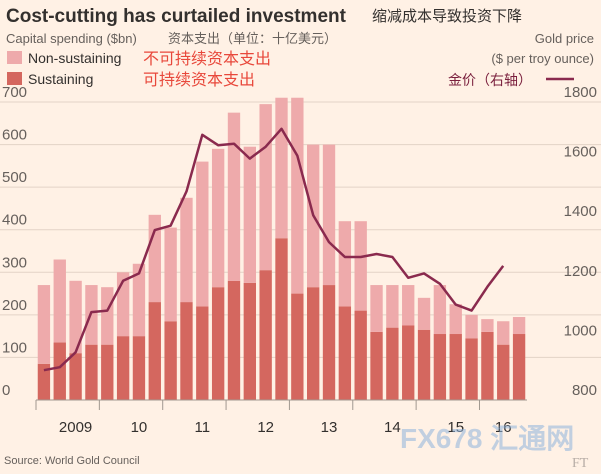  I want to click on chart-title-cn: 缩减成本导致投资下降, so click(447, 16).